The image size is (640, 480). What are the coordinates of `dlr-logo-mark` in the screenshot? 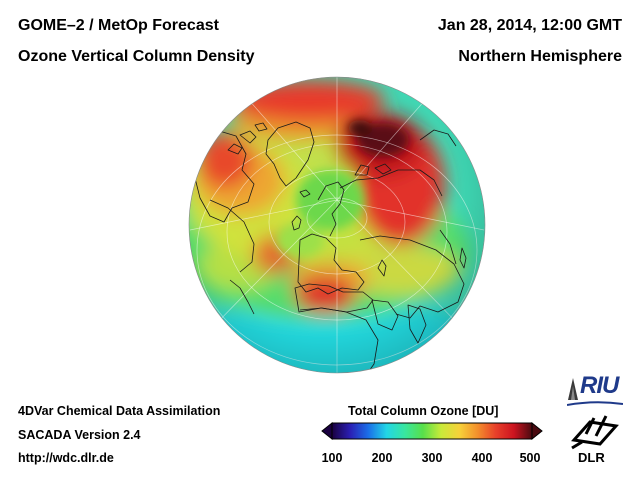 It's located at (595, 432).